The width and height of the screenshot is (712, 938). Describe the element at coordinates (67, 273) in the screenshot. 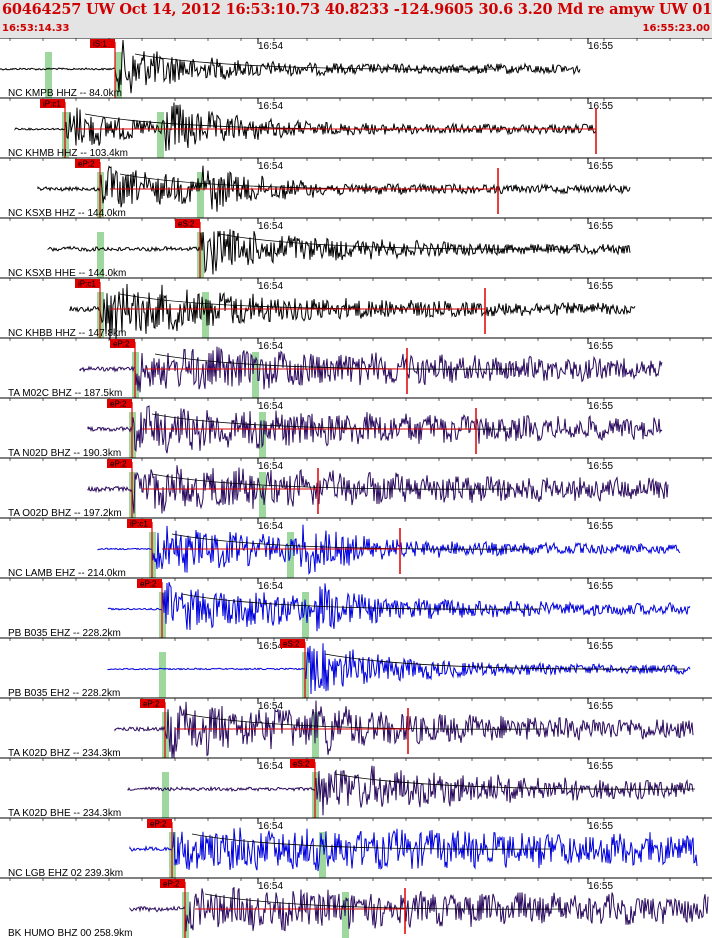

I see `station-label: NC KSXB HHE -- 144.0km` at that location.